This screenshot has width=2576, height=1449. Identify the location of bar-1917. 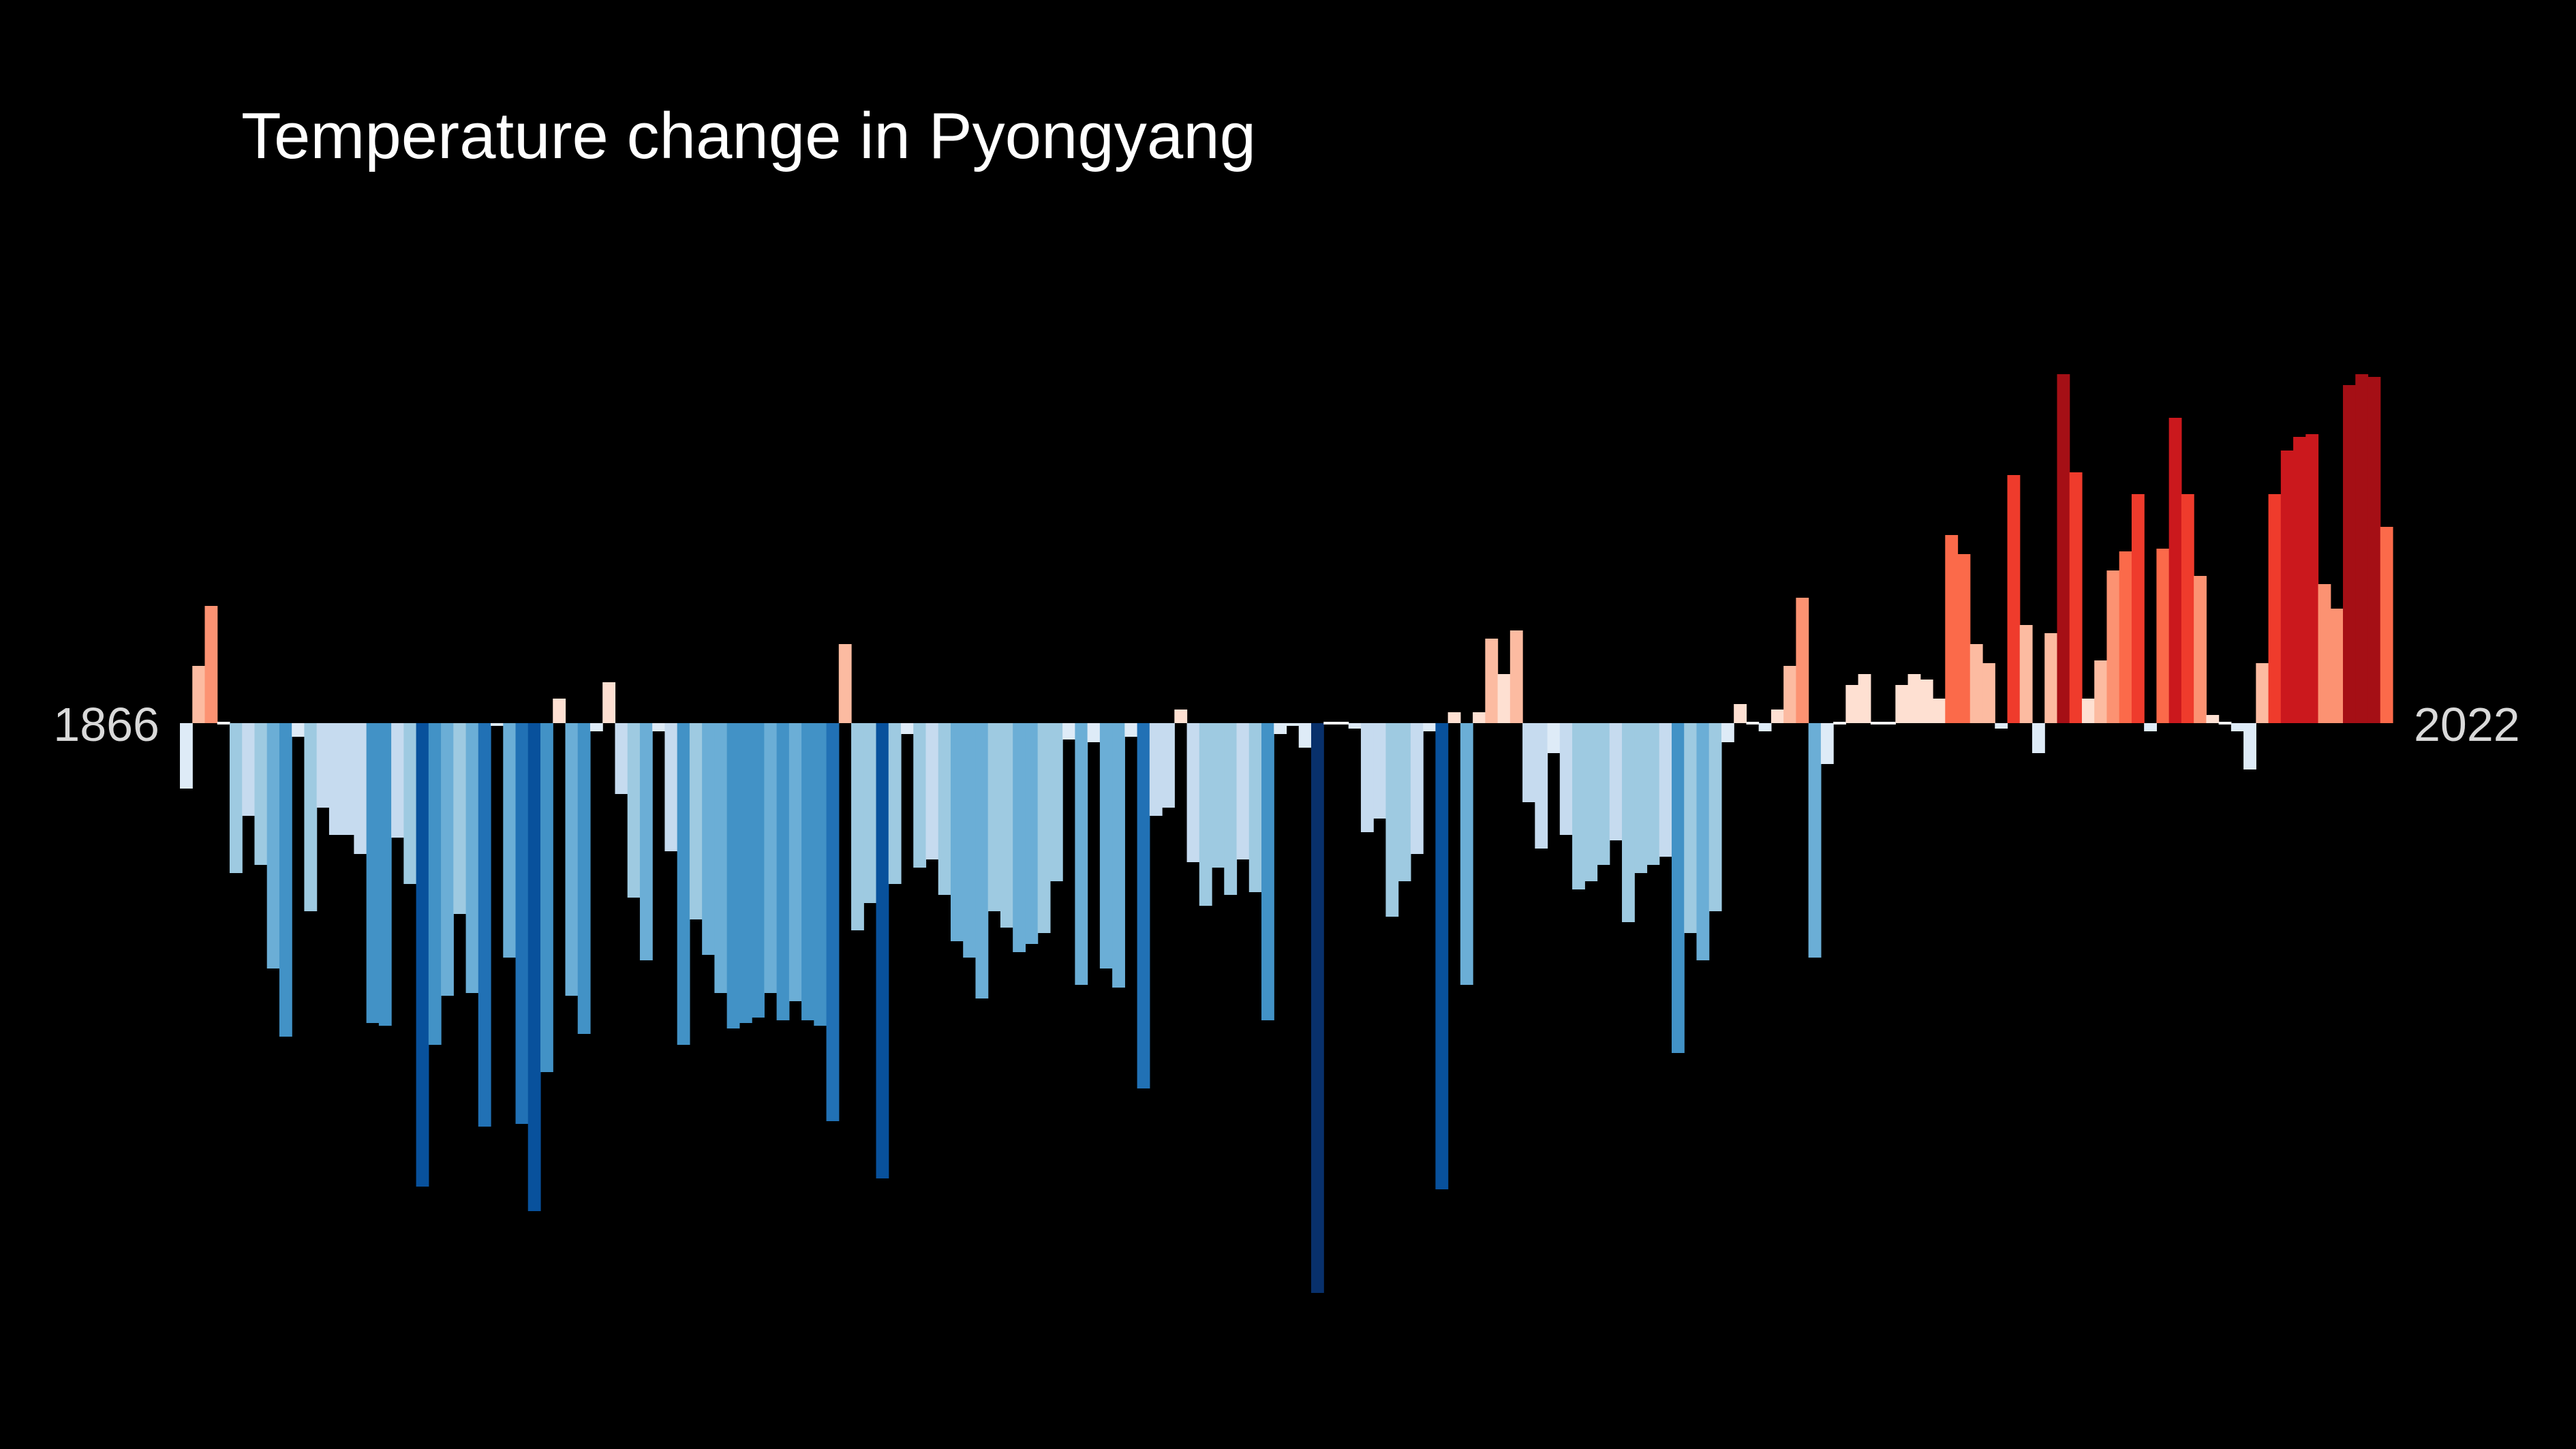
(820, 875).